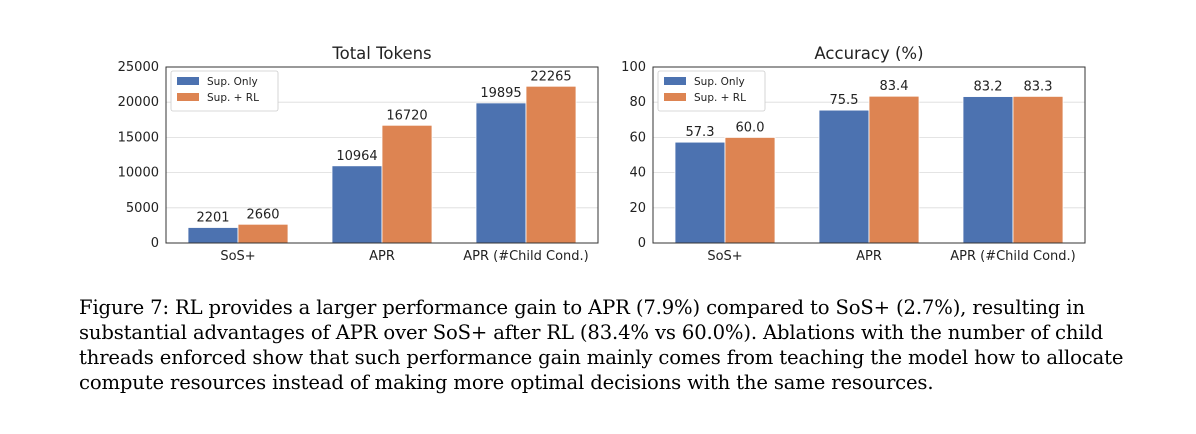 Image resolution: width=1196 pixels, height=434 pixels. Describe the element at coordinates (1038, 86) in the screenshot. I see `data-label: 83.3` at that location.